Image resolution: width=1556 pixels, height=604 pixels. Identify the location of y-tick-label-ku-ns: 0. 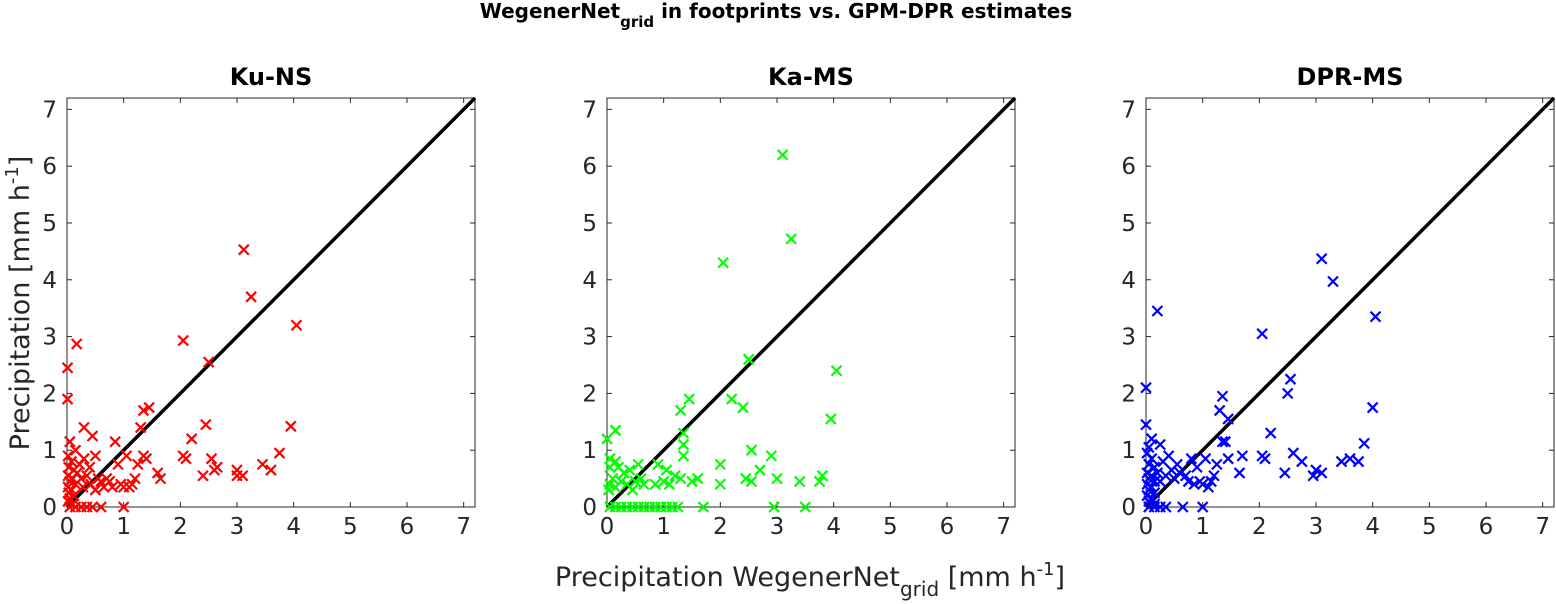
(49, 508).